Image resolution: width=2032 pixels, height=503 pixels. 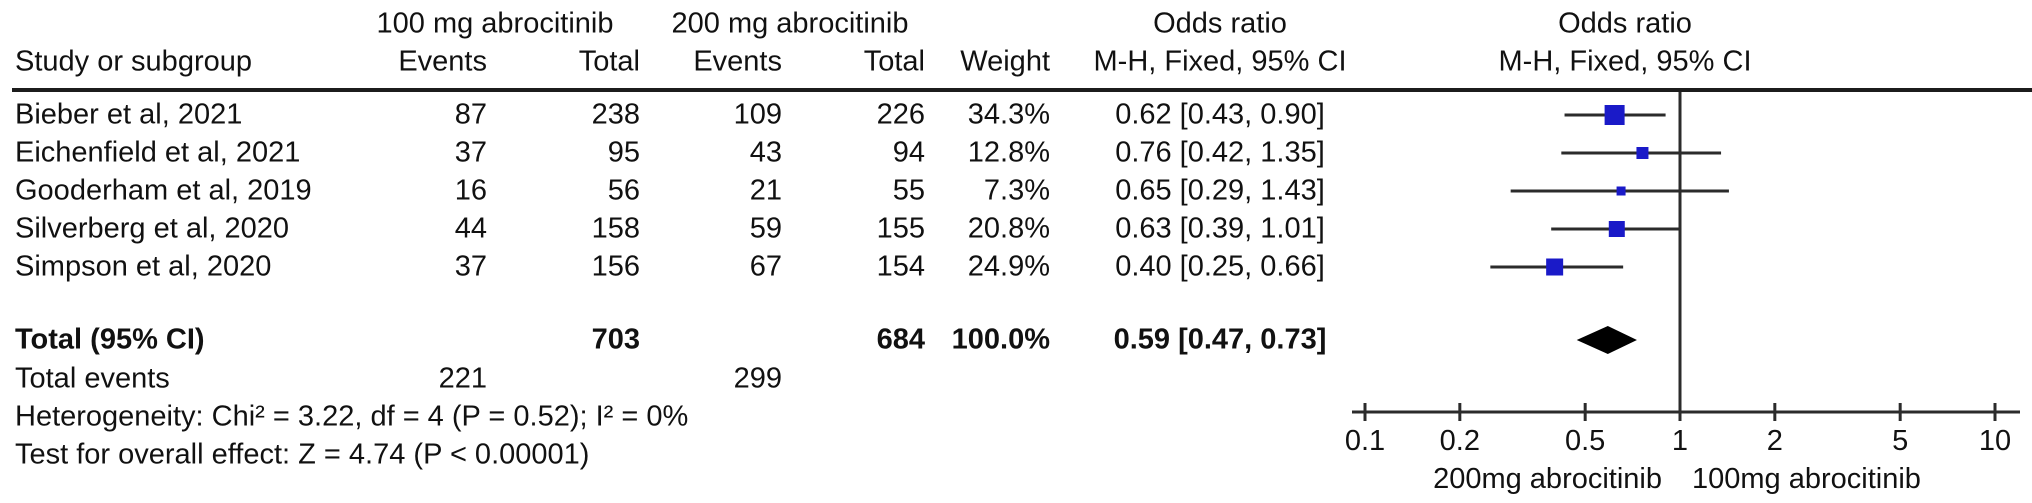 What do you see at coordinates (900, 114) in the screenshot?
I see `row-t2-cell: 226` at bounding box center [900, 114].